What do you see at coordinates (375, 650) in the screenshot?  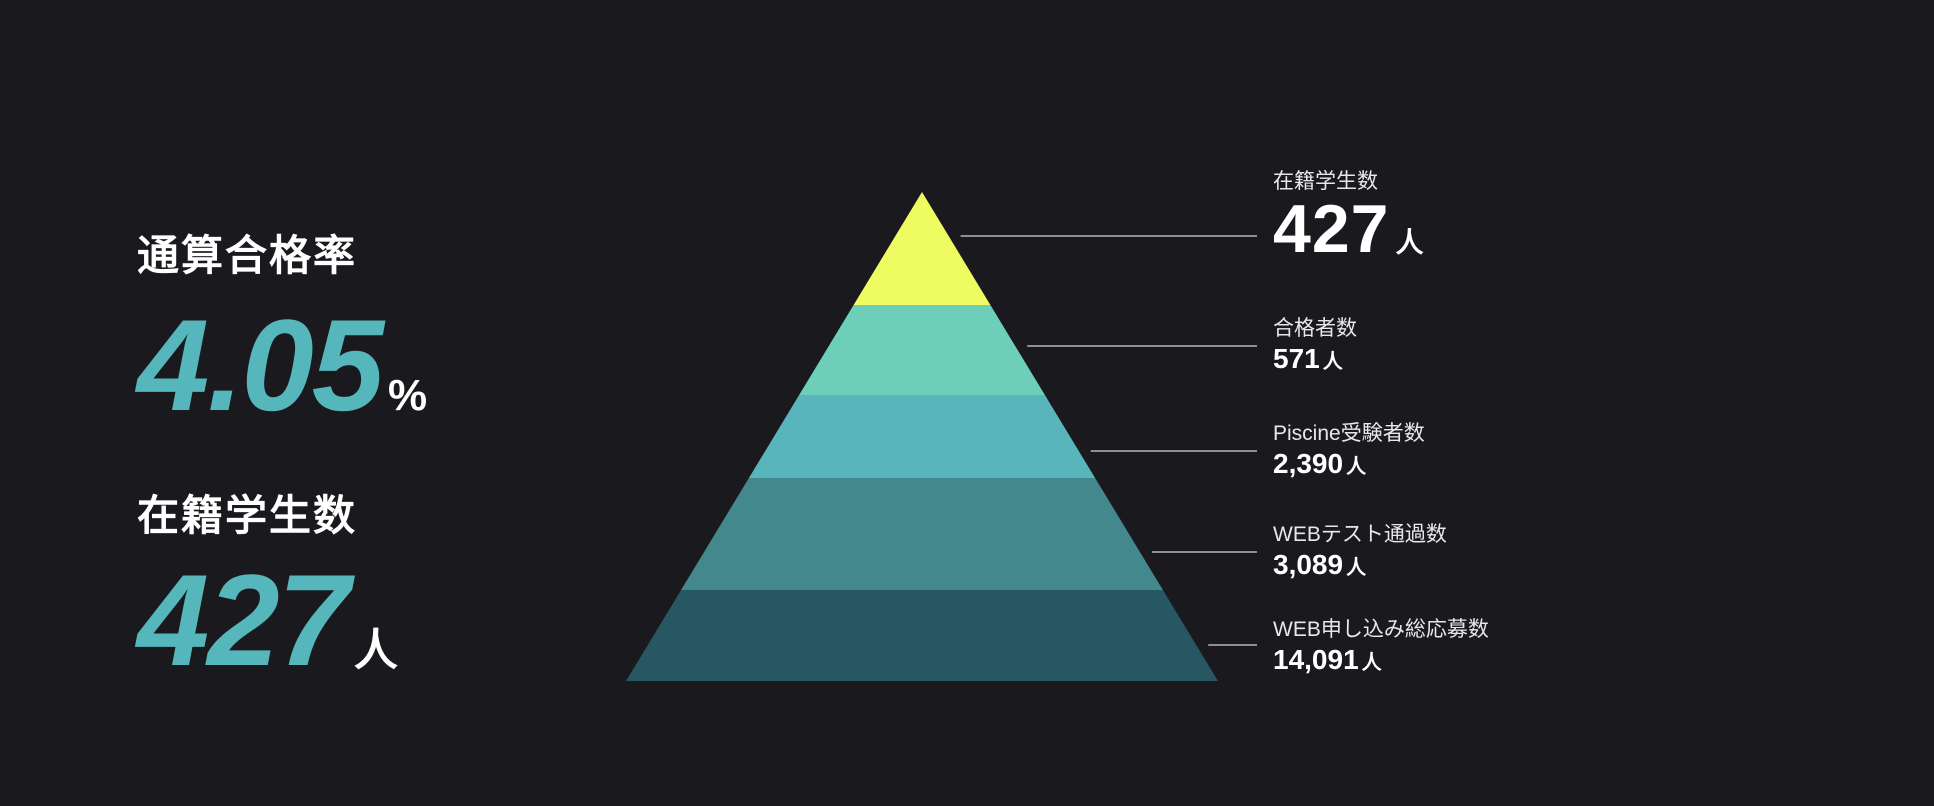 I see `enrolled-students-unit: 人` at bounding box center [375, 650].